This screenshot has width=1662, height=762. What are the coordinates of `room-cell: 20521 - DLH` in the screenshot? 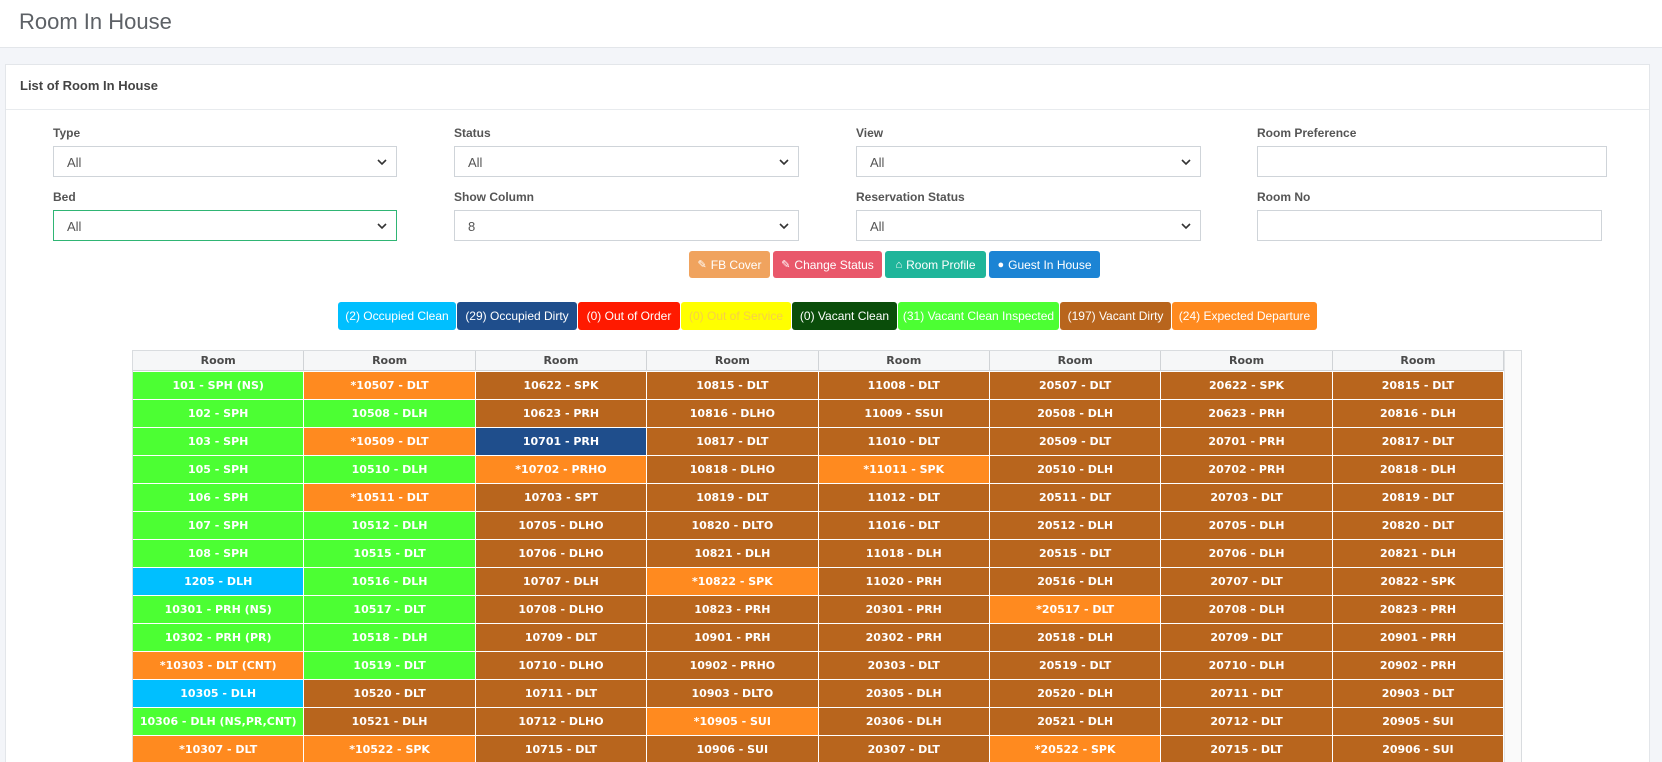 It's located at (1075, 722).